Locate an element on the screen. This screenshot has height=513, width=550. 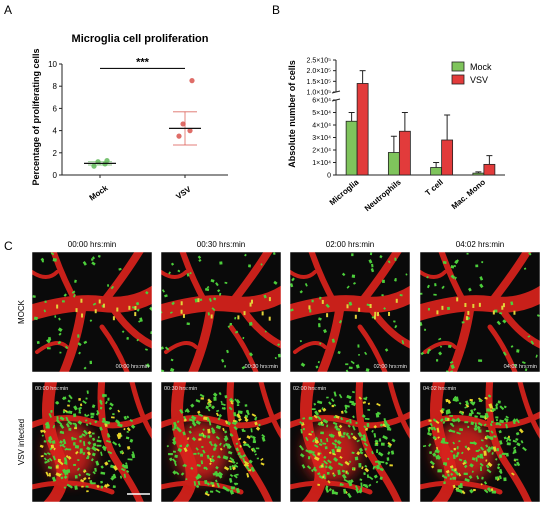
bar-mock is located at coordinates (478, 174).